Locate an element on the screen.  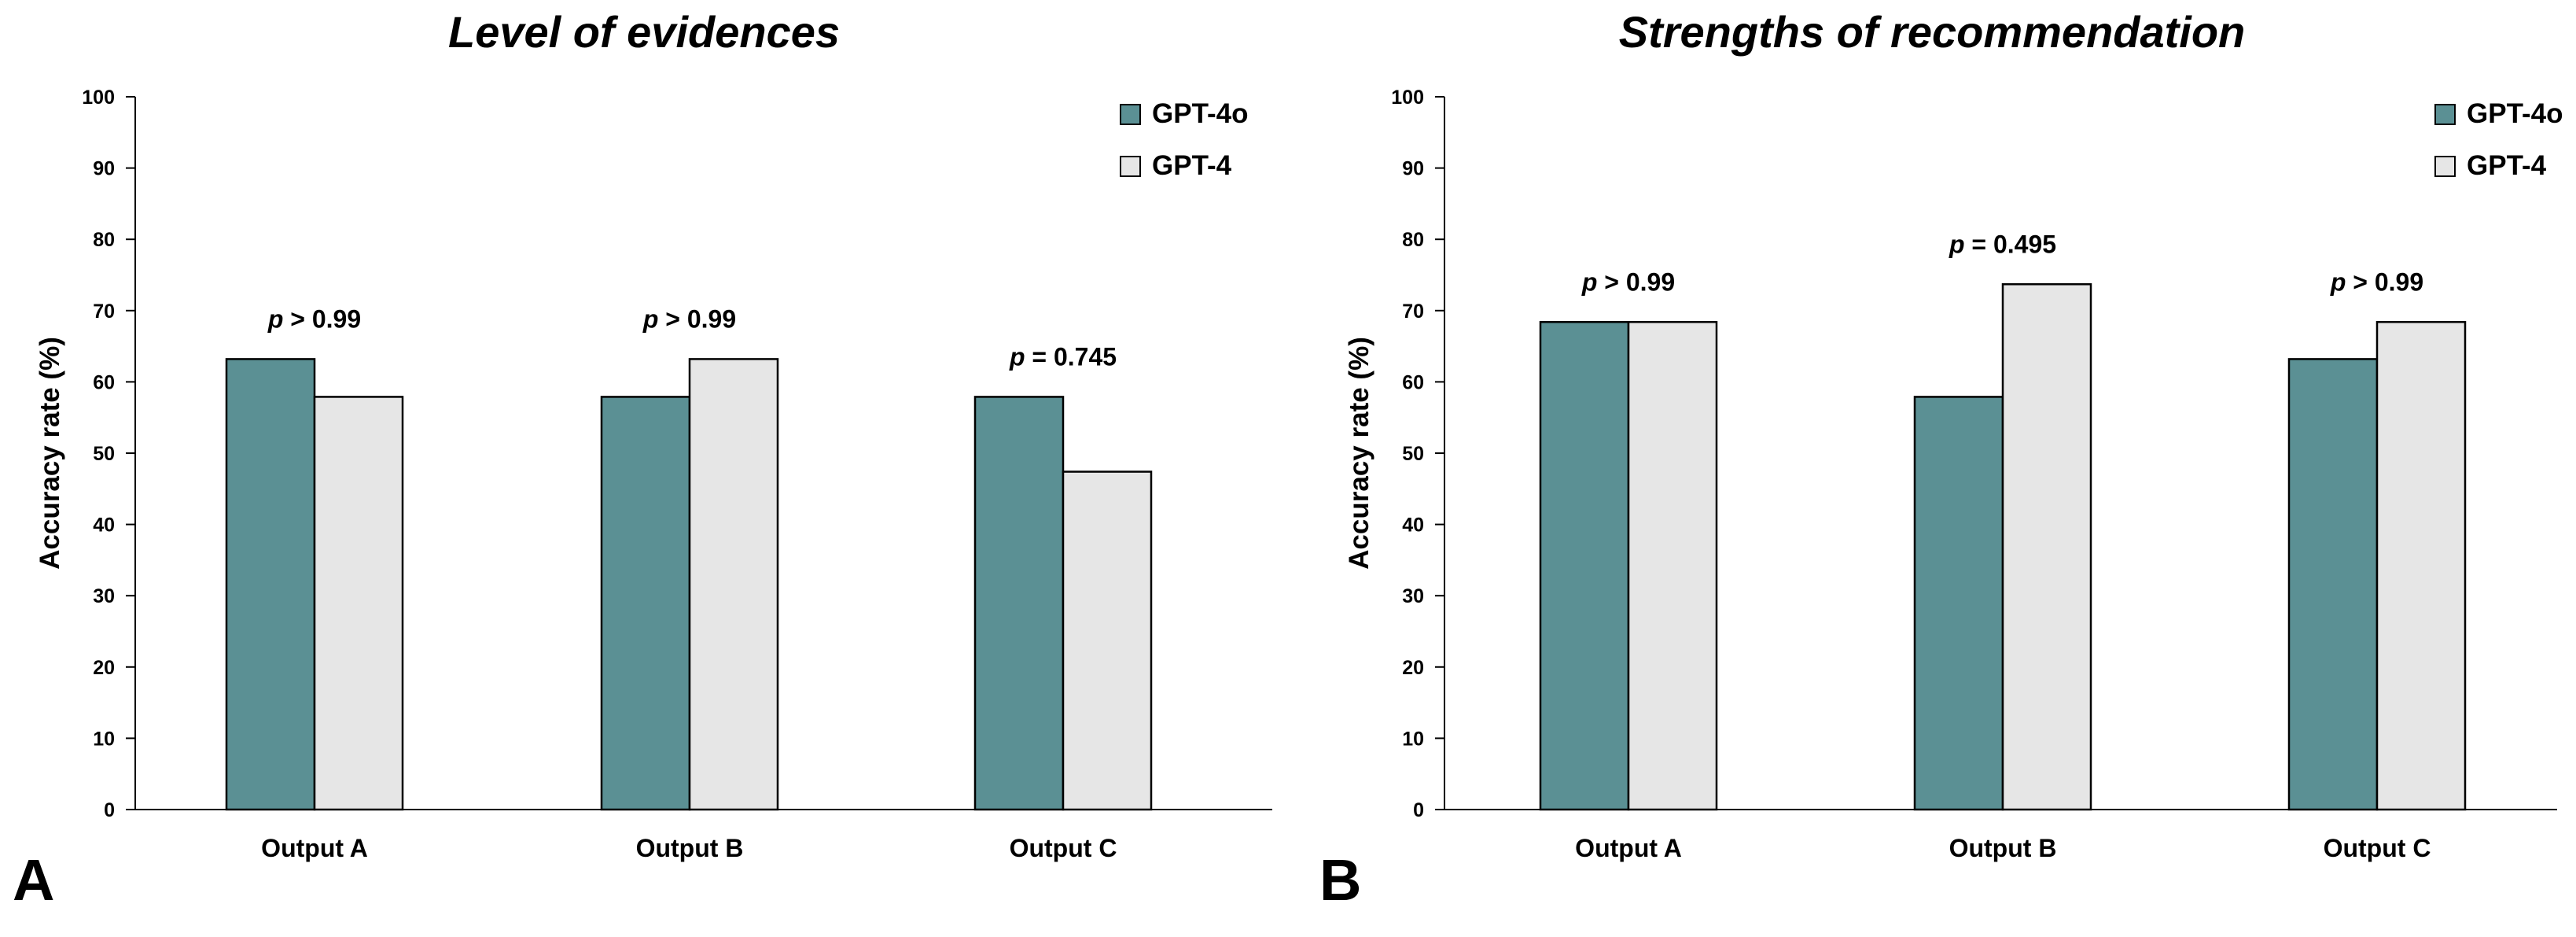
panel-label-b: B is located at coordinates (1340, 880).